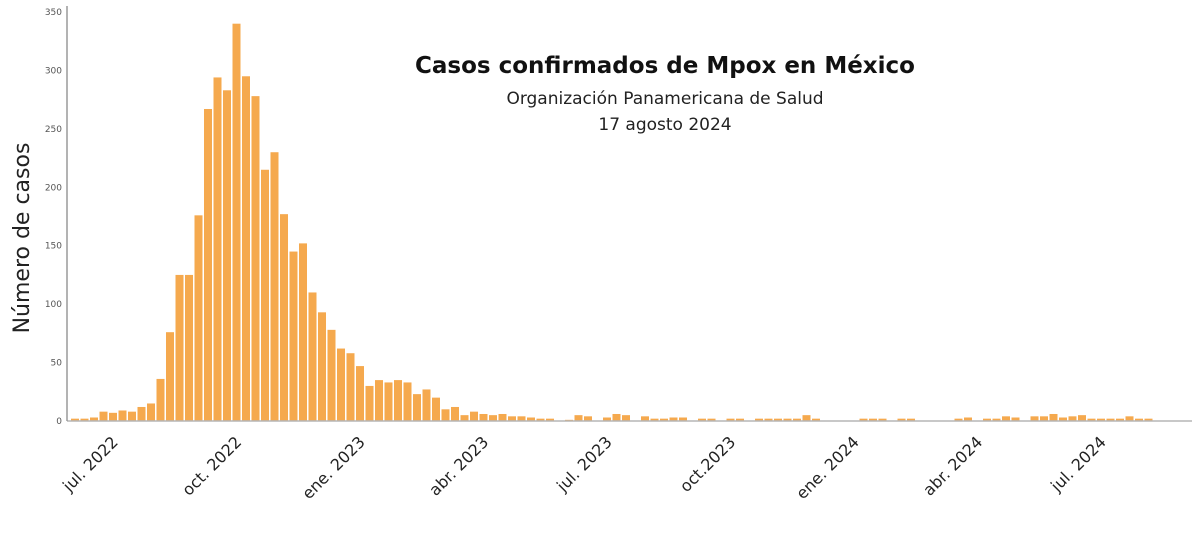 The height and width of the screenshot is (535, 1200). Describe the element at coordinates (584, 464) in the screenshot. I see `x-tick-label: jul. 2023` at that location.